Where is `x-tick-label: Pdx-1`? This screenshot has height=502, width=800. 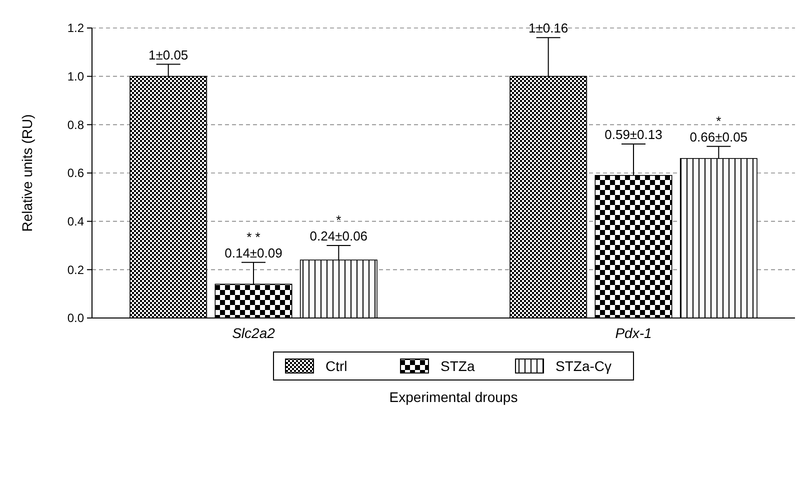 x-tick-label: Pdx-1 is located at coordinates (633, 333).